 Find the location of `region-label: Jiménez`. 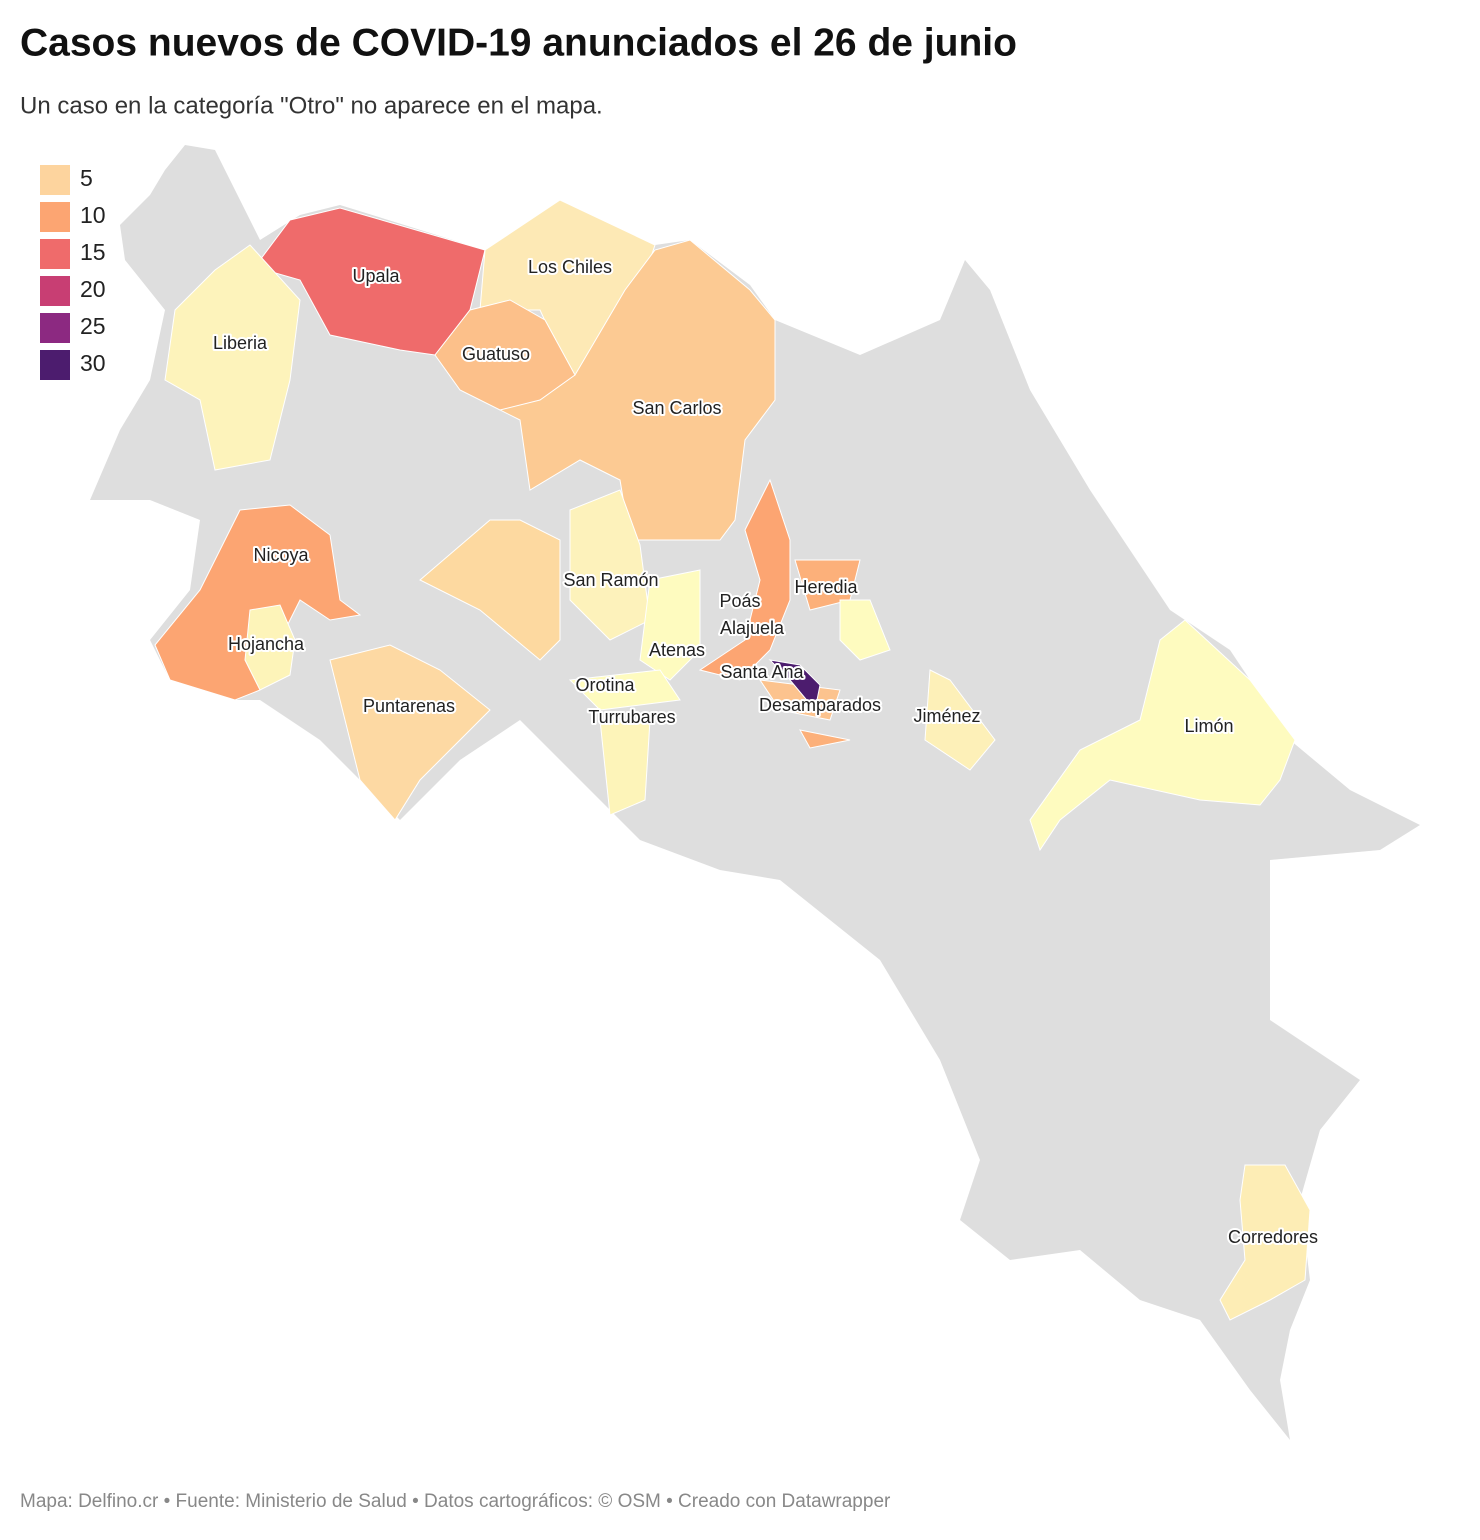

region-label: Jiménez is located at coordinates (946, 716).